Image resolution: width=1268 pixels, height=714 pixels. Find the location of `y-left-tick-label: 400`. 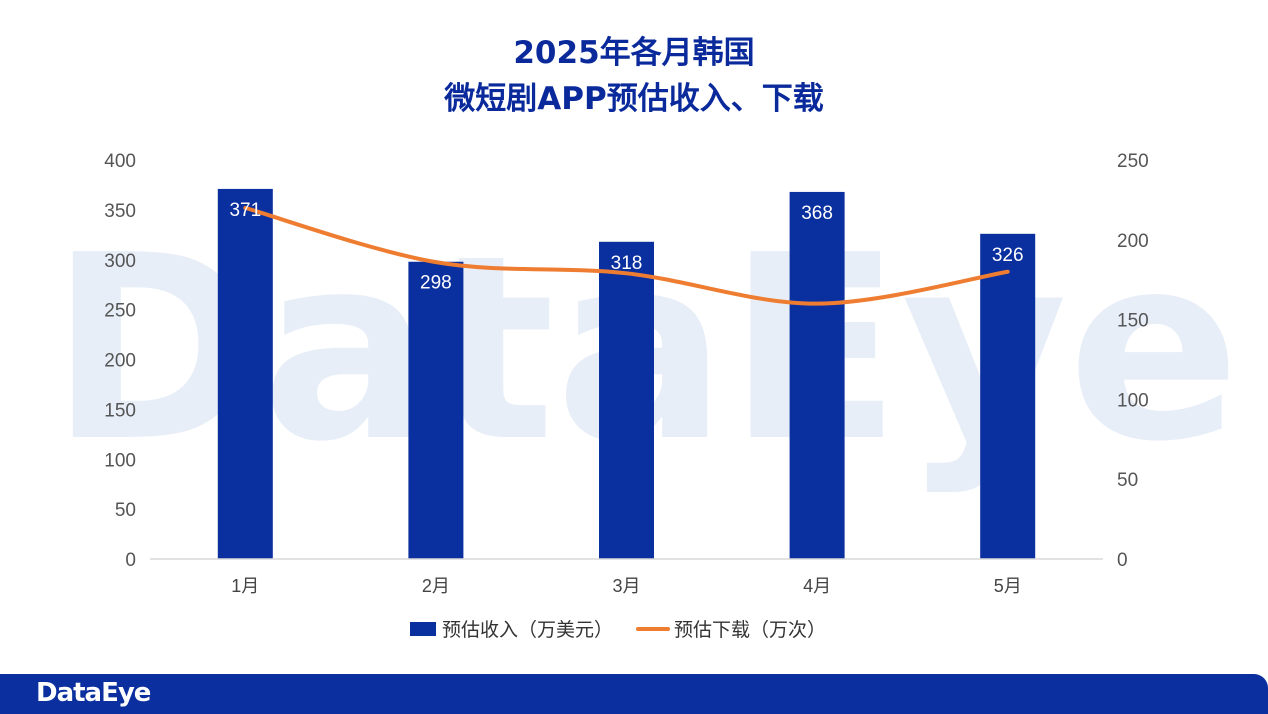

y-left-tick-label: 400 is located at coordinates (120, 161).